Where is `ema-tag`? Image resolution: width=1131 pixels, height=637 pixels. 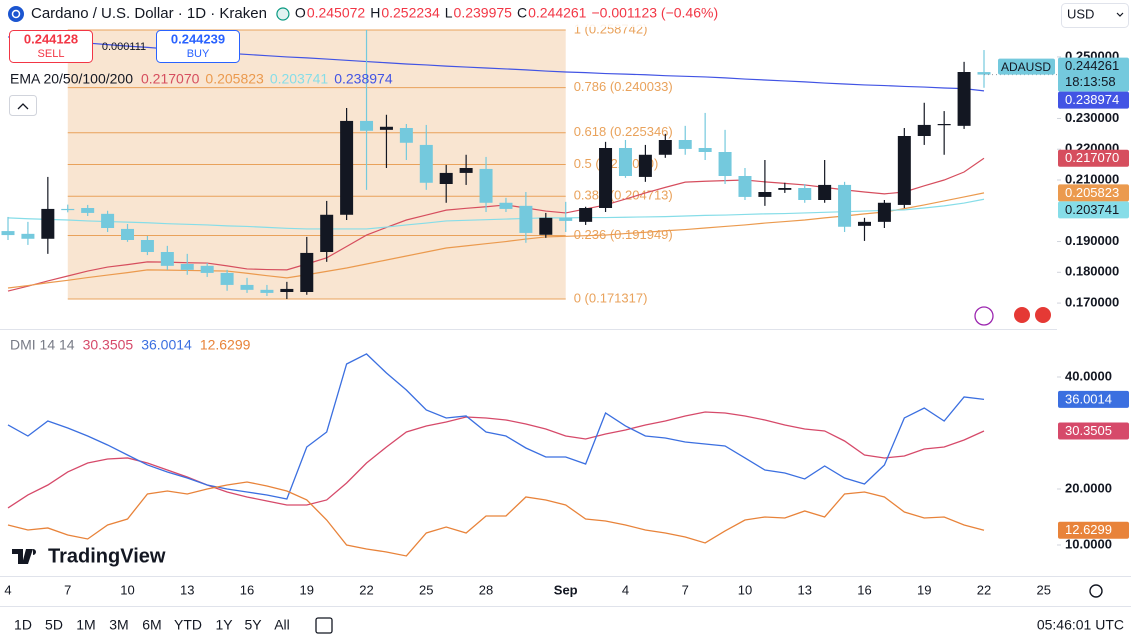 ema-tag is located at coordinates (1093, 193).